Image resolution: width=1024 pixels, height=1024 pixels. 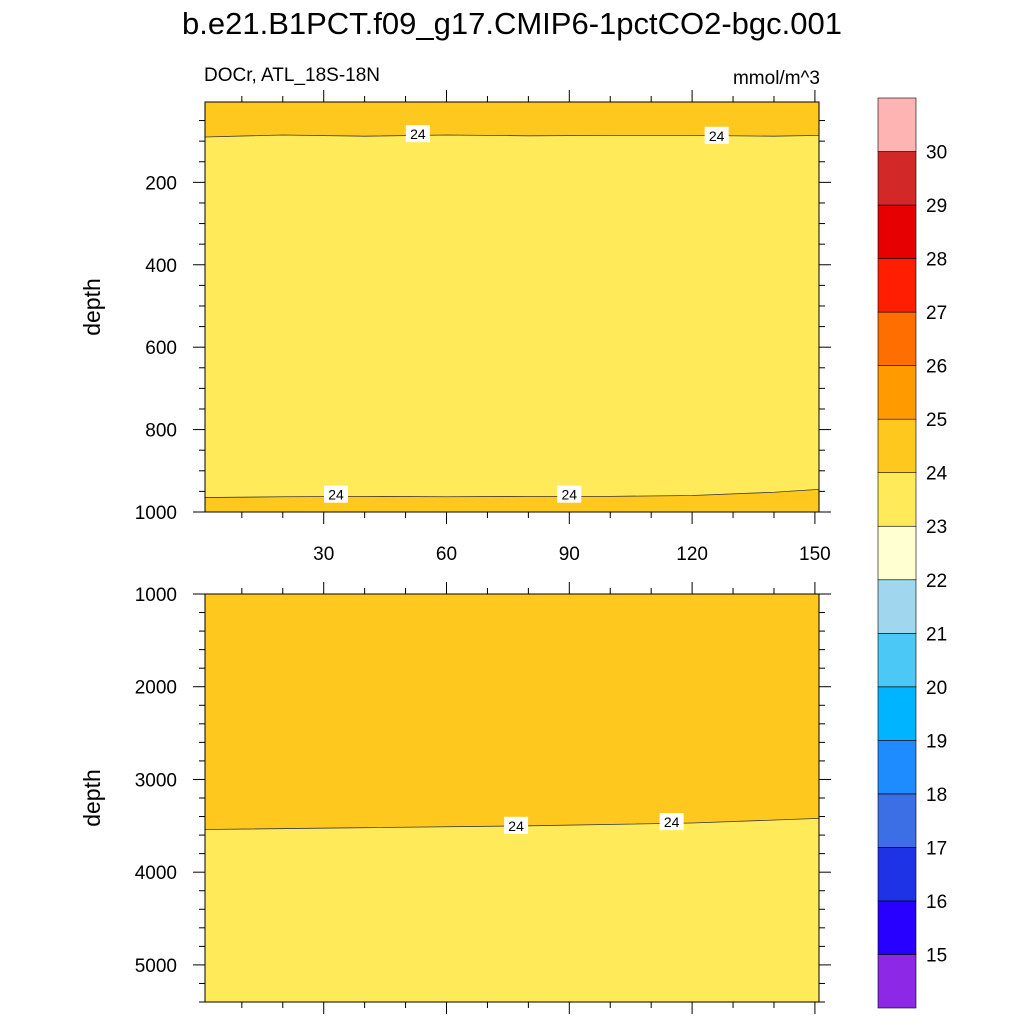 I want to click on colorbar: 15 16 17 18 19 20 21 22 23 24 25 26 27 28 29 30, so click(x=912, y=553).